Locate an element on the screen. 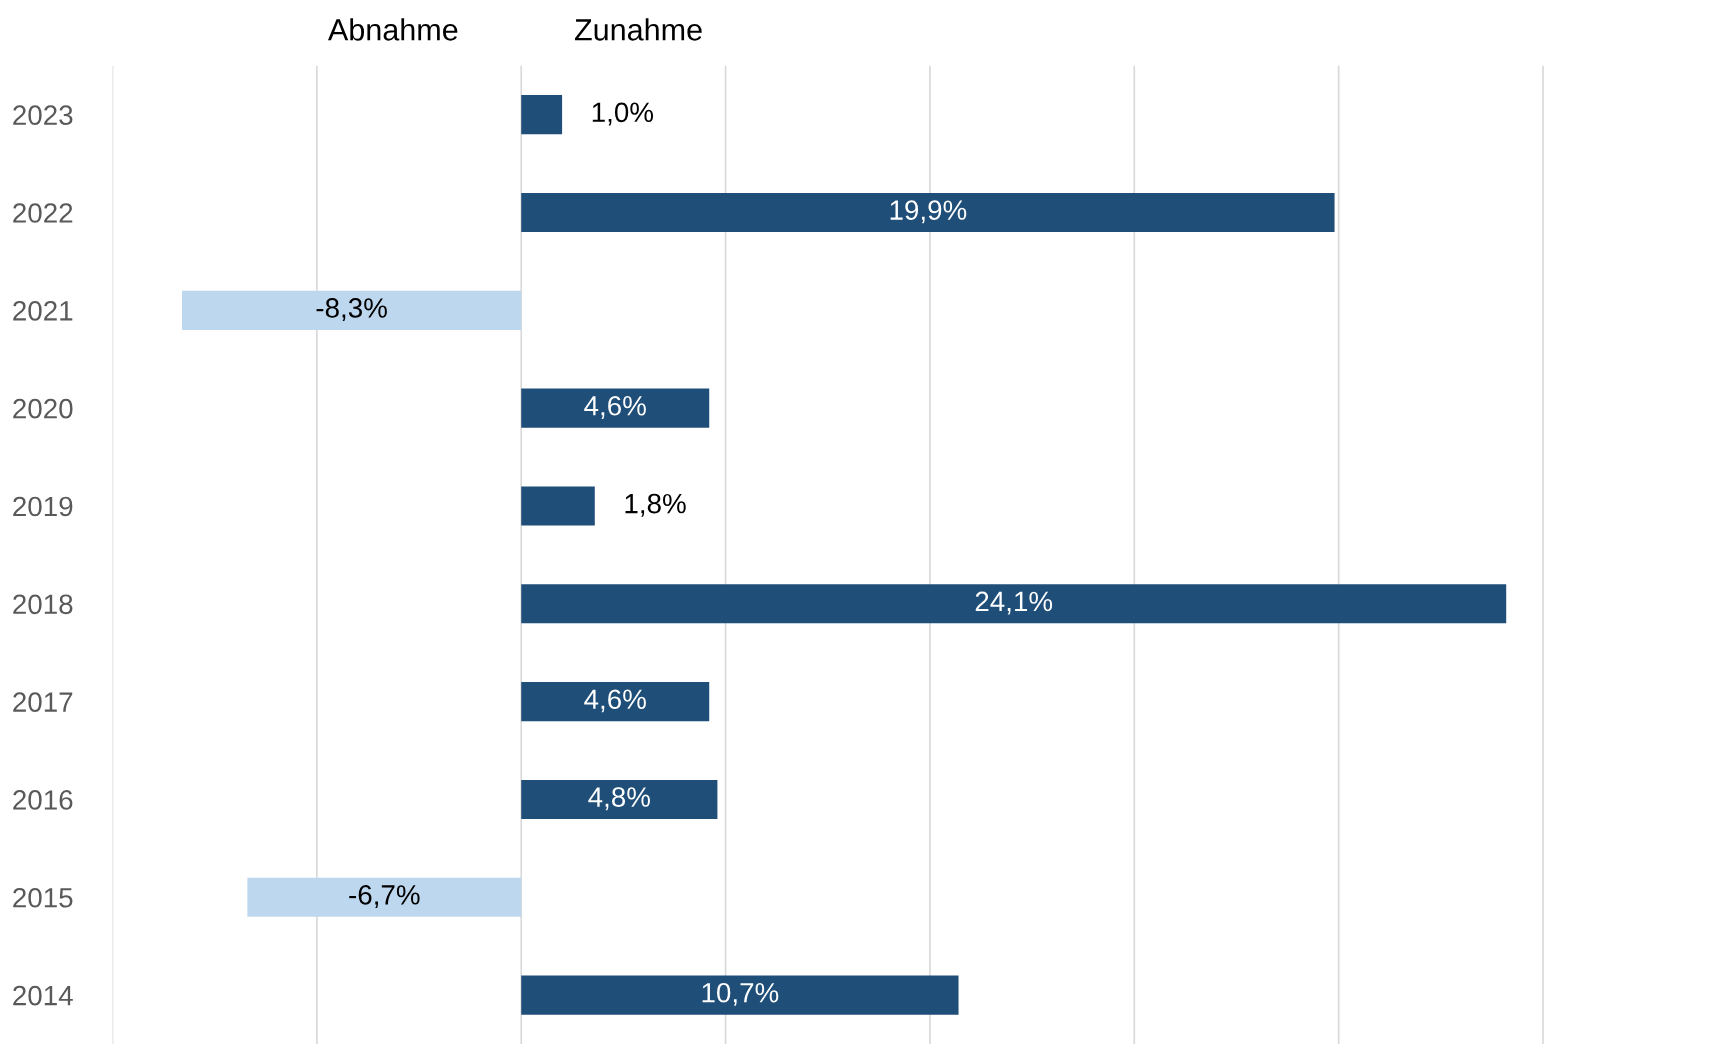 The image size is (1731, 1044). data-label: 4,8% is located at coordinates (619, 799).